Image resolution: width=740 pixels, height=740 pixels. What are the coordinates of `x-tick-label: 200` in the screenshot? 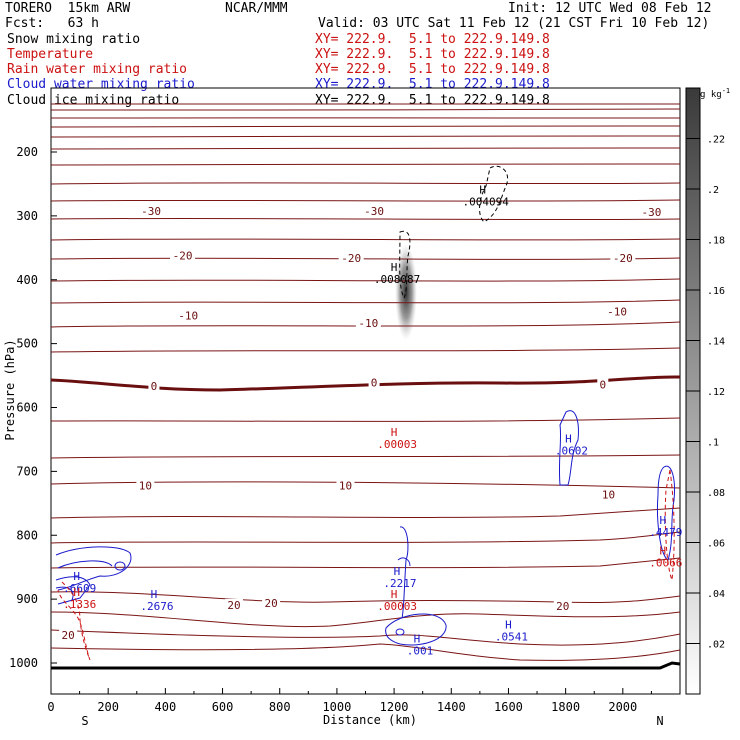 It's located at (108, 707).